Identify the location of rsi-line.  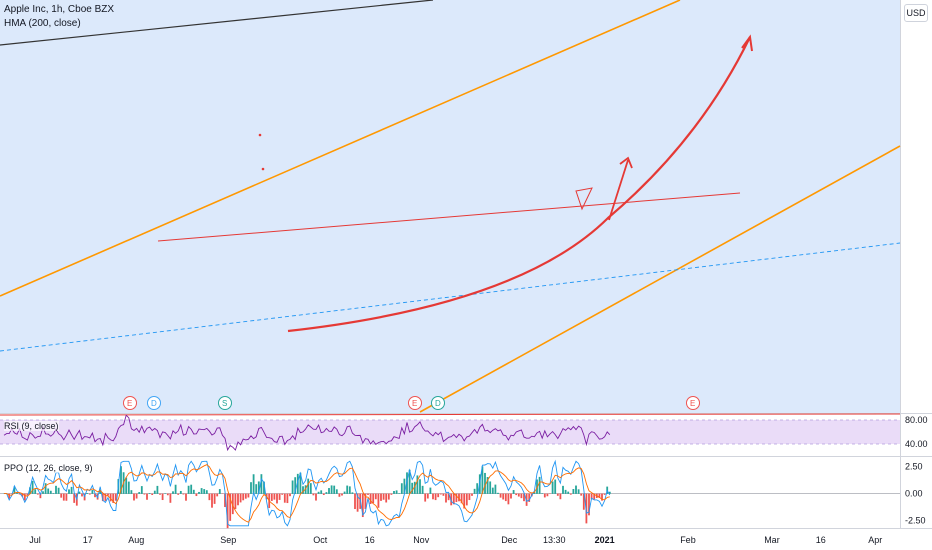
(307, 433).